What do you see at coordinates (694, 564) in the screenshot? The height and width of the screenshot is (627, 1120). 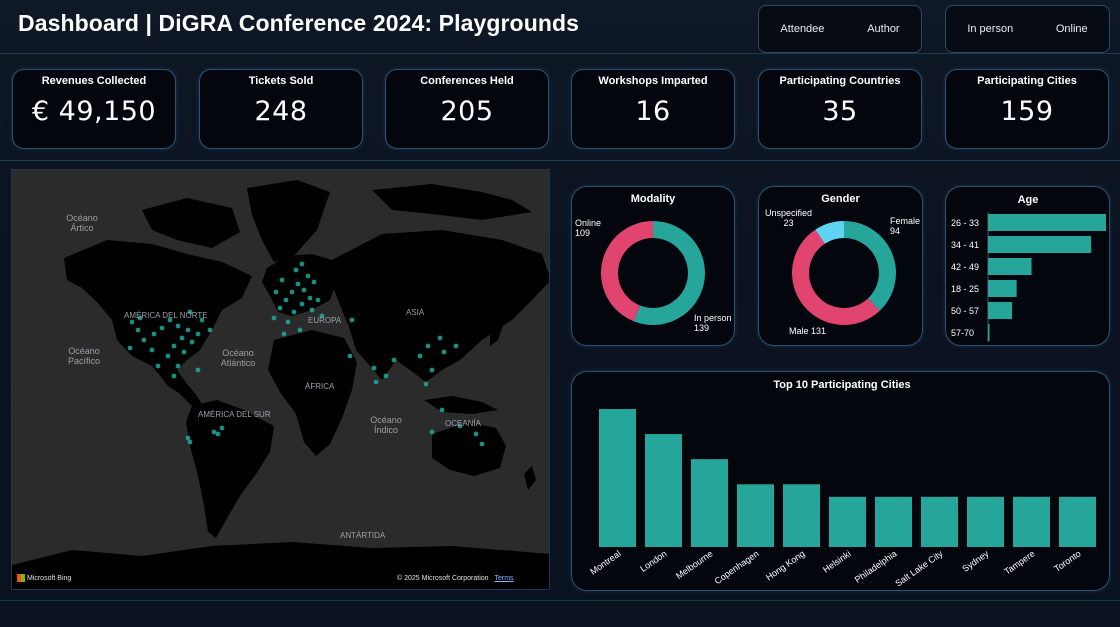 I see `city-label: Melbourne` at bounding box center [694, 564].